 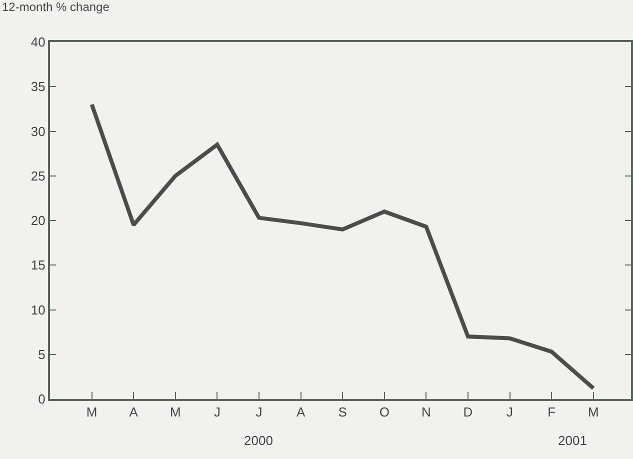 I want to click on y-tick-label: 35, so click(x=38, y=86).